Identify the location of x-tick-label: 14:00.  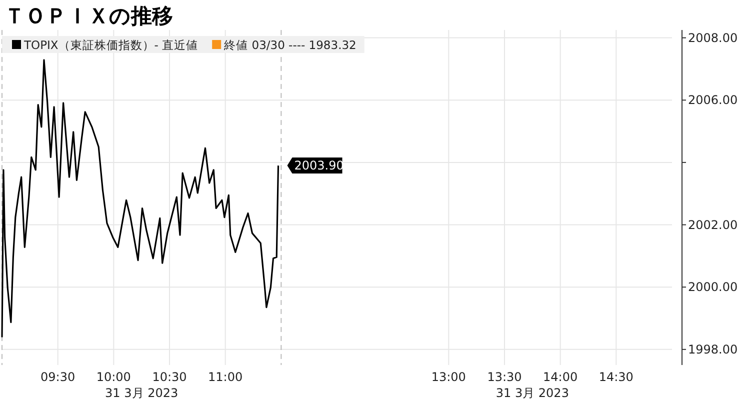
(560, 377).